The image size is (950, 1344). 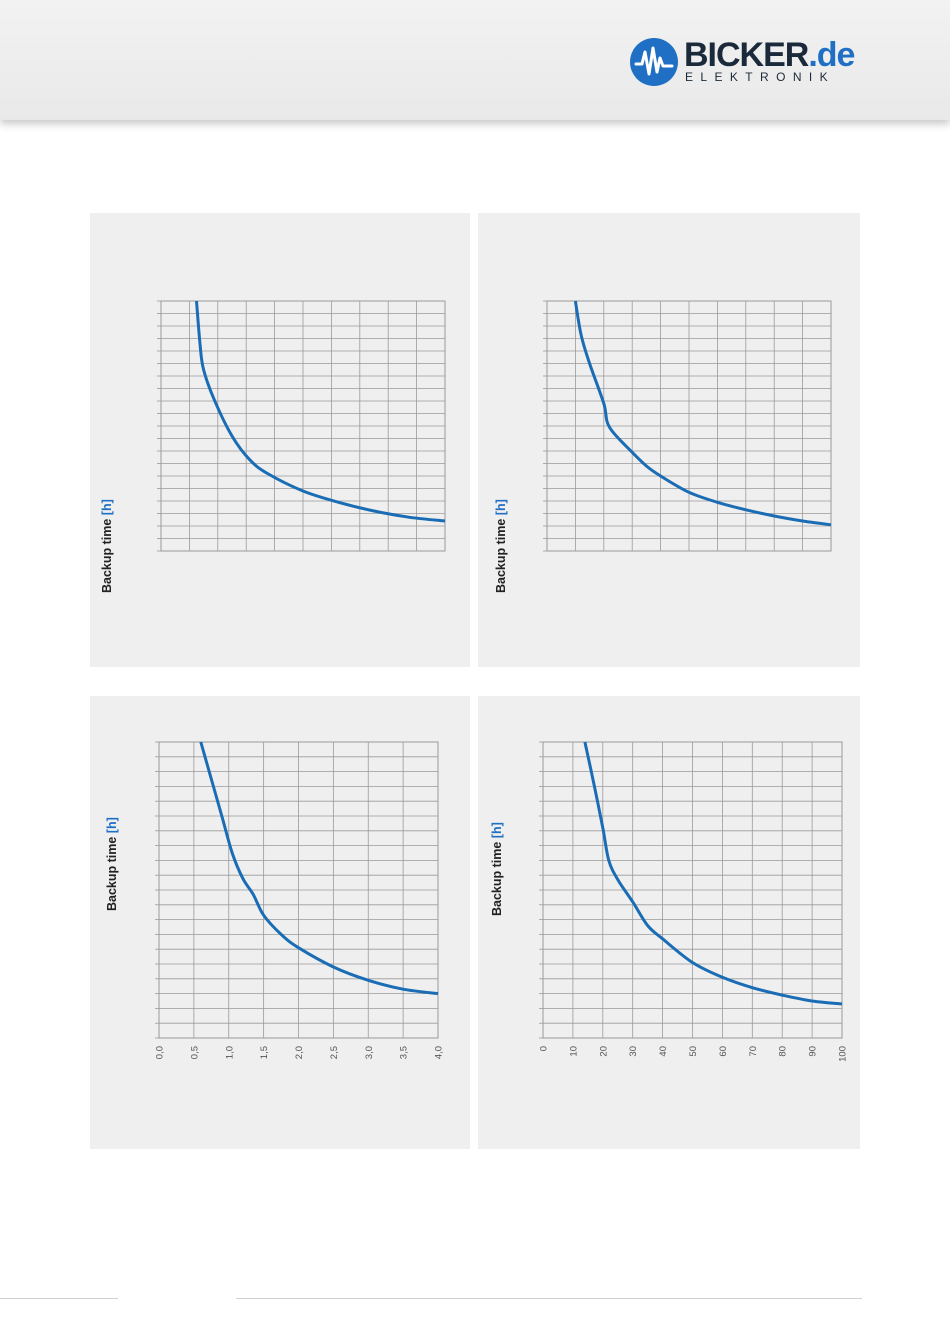 I want to click on x-tick-label: 90, so click(x=813, y=1051).